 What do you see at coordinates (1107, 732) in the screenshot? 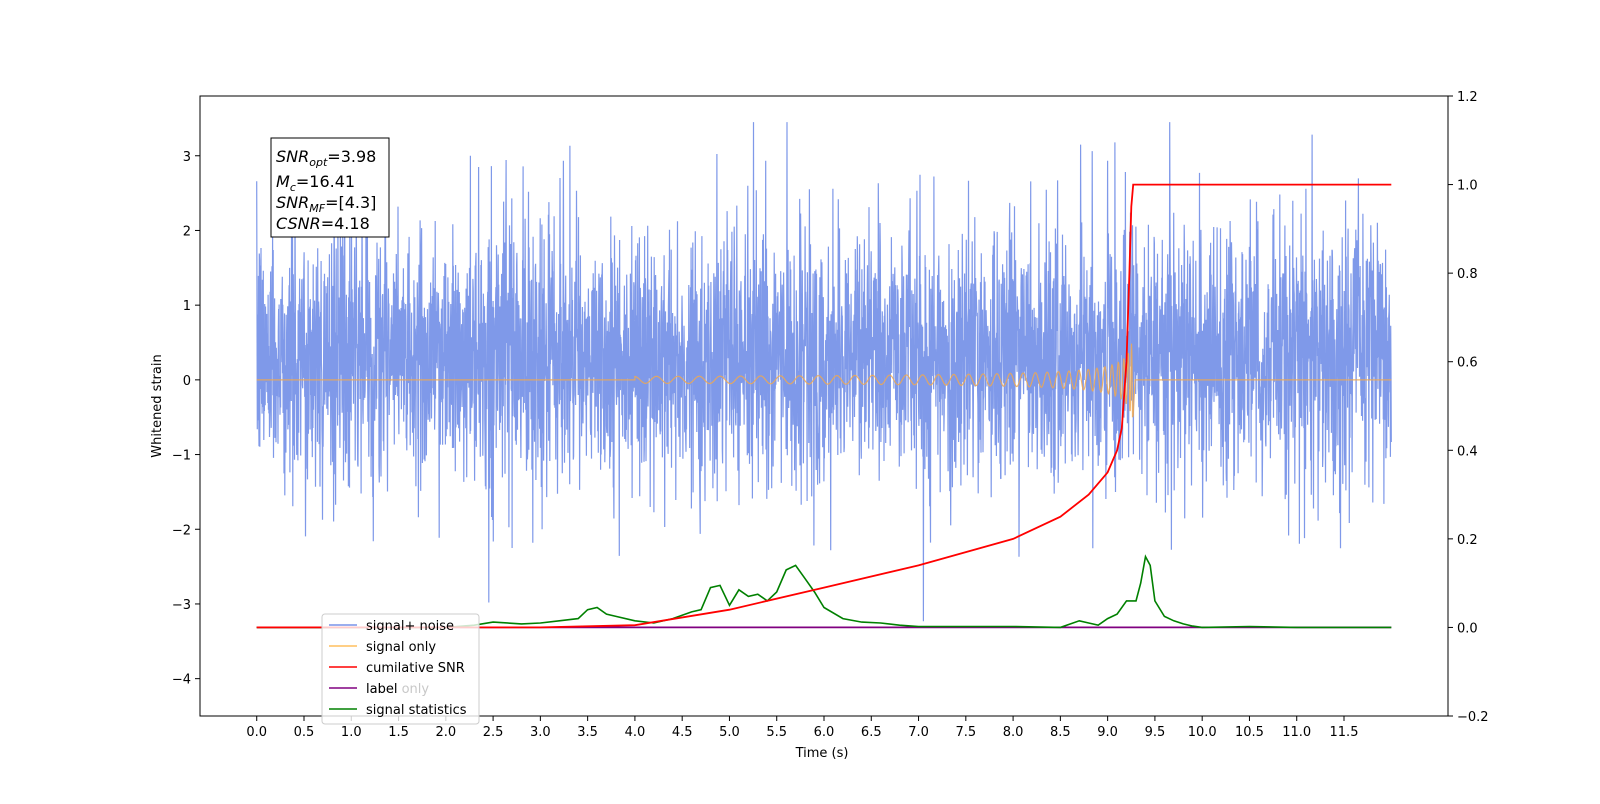
I see `x-tick-label: 9.0` at bounding box center [1107, 732].